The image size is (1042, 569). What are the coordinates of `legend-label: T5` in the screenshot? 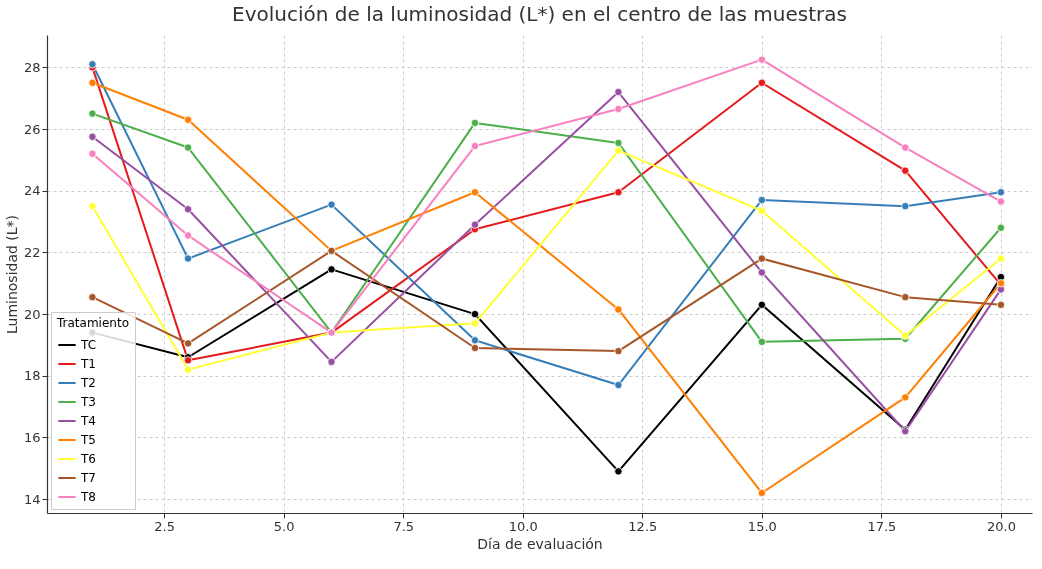 It's located at (88, 440).